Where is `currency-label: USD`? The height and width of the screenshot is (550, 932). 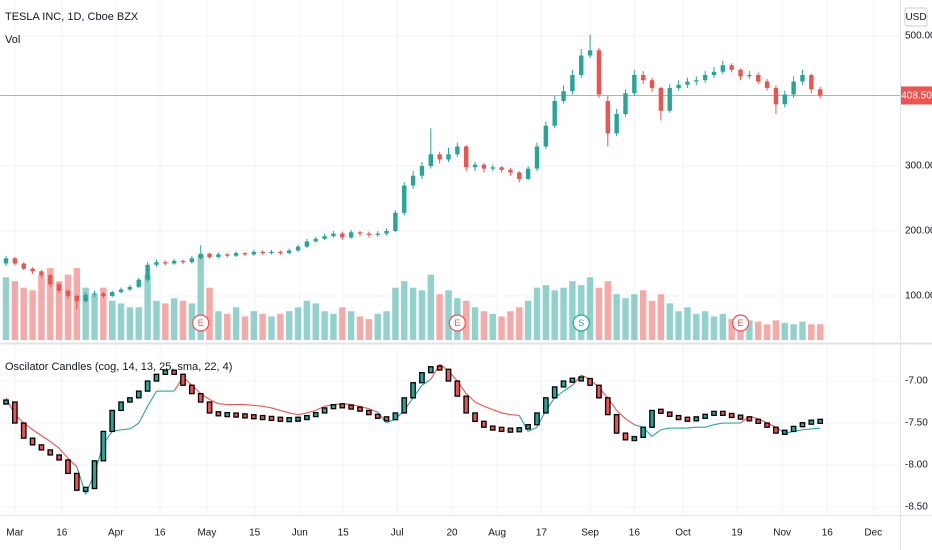 currency-label: USD is located at coordinates (915, 17).